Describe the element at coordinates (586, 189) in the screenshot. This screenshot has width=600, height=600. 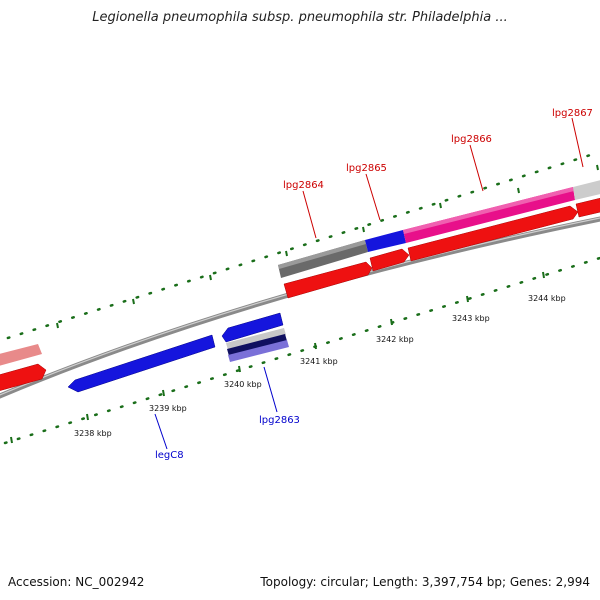
I see `gene-block-lpg2867-lightgray` at that location.